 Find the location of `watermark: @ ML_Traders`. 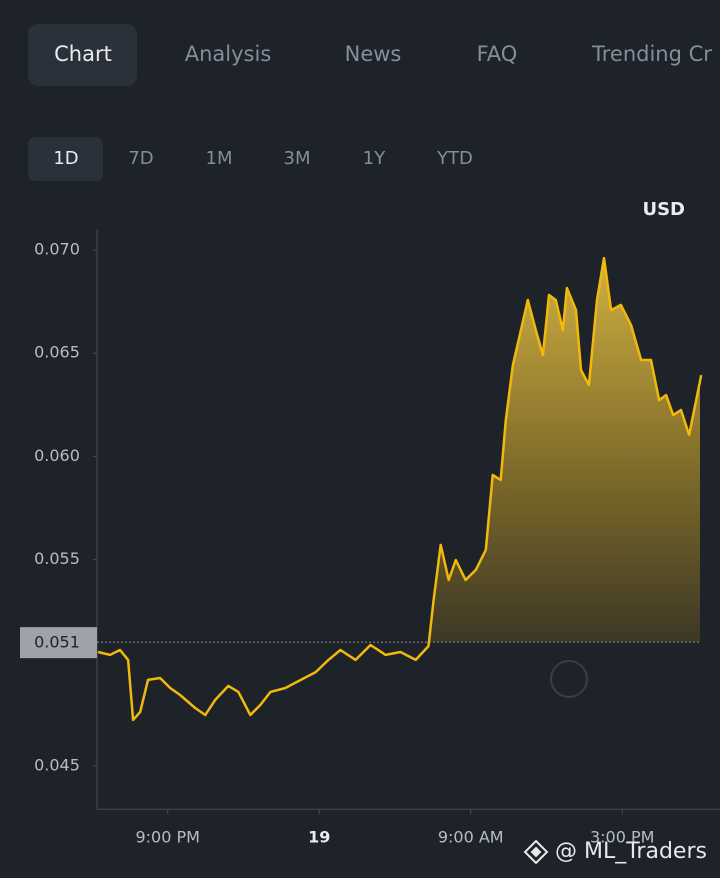

watermark: @ ML_Traders is located at coordinates (631, 851).